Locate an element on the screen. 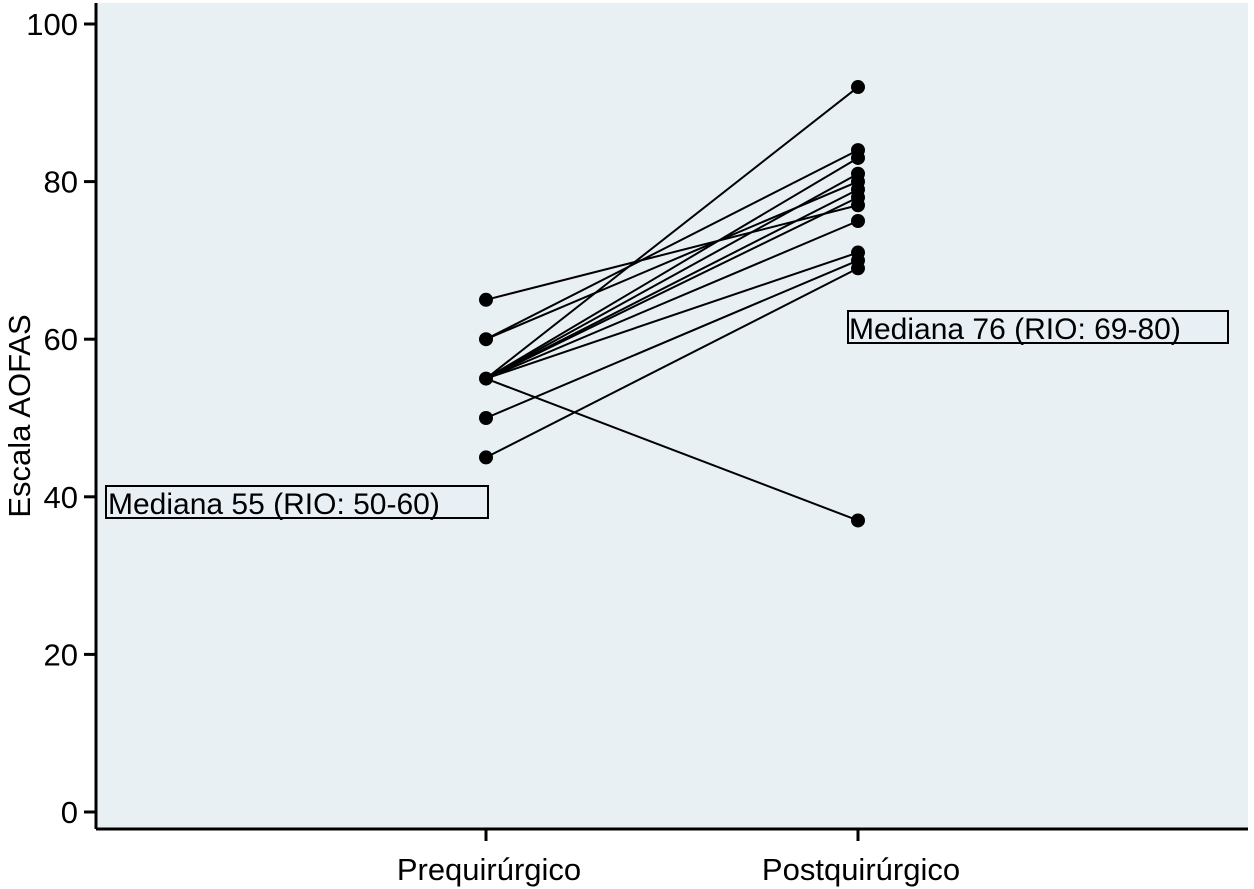 The width and height of the screenshot is (1254, 889). y-tick-label: 80 is located at coordinates (61, 182).